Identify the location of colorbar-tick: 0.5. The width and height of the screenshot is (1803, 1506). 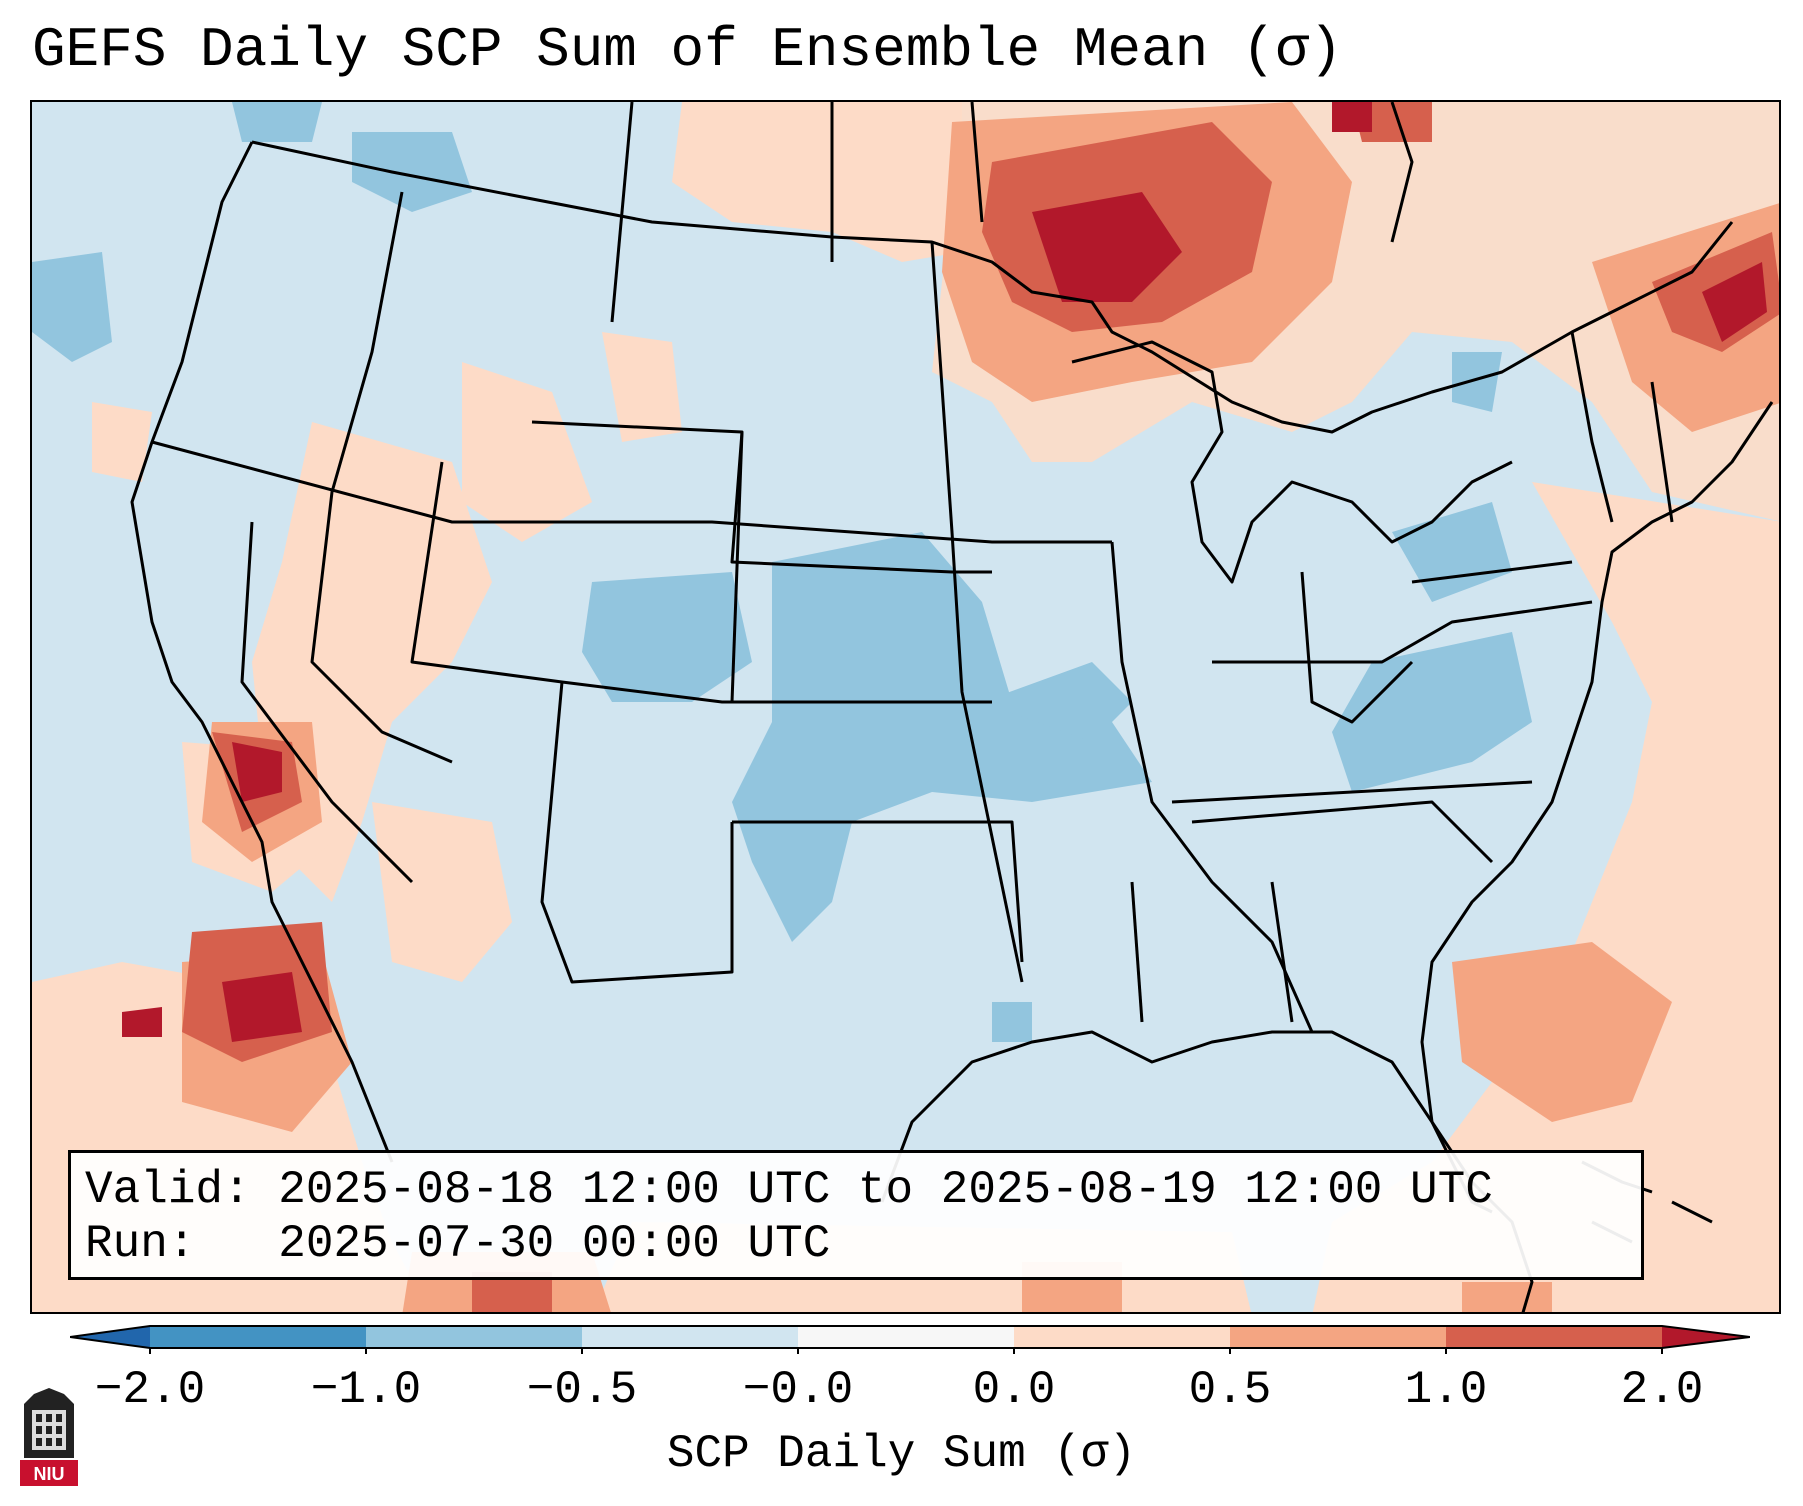
(1230, 1390).